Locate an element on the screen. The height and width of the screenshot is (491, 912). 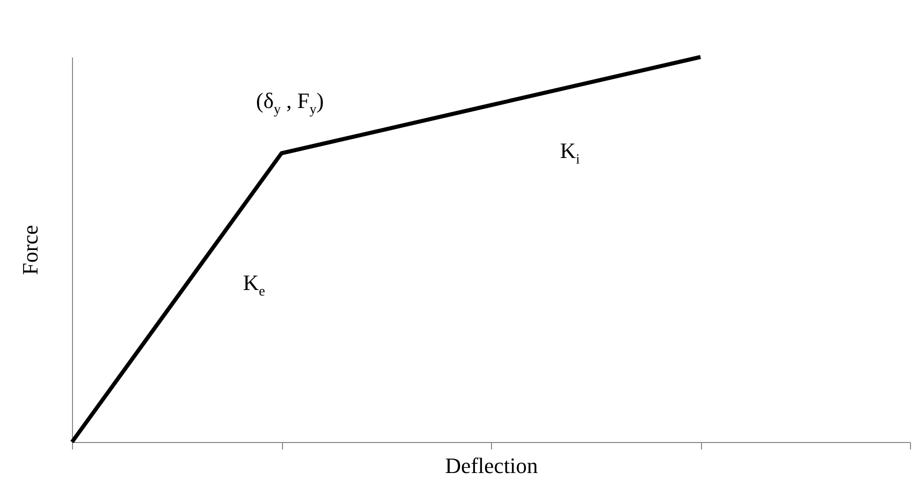
x-axis-title: Deflection is located at coordinates (491, 465).